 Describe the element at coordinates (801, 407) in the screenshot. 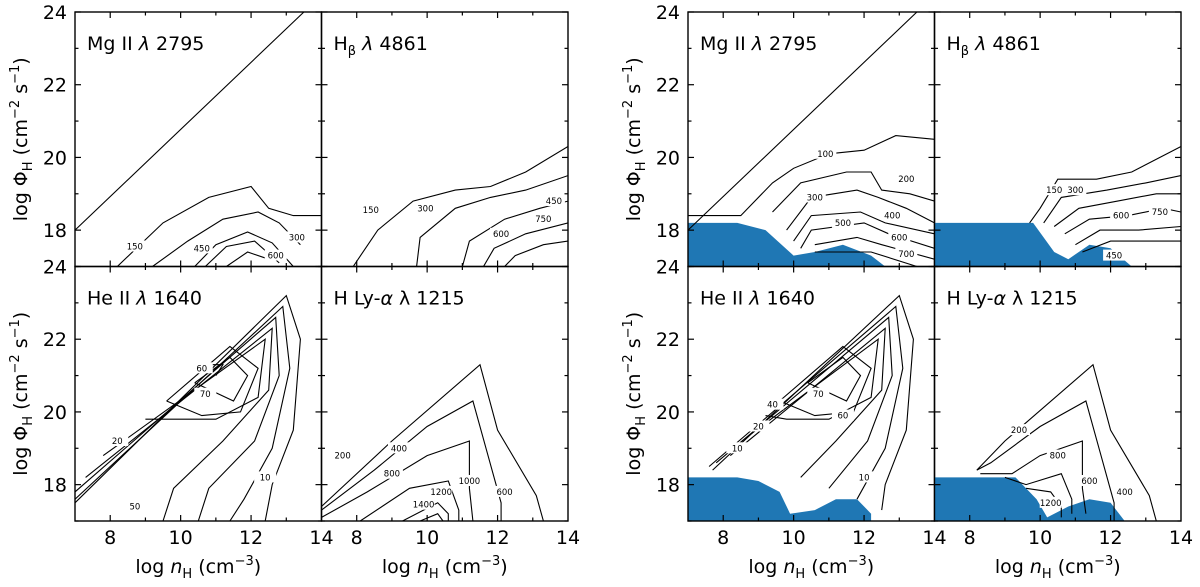

I see `plot-area: 10 20 60 70 10 40` at that location.